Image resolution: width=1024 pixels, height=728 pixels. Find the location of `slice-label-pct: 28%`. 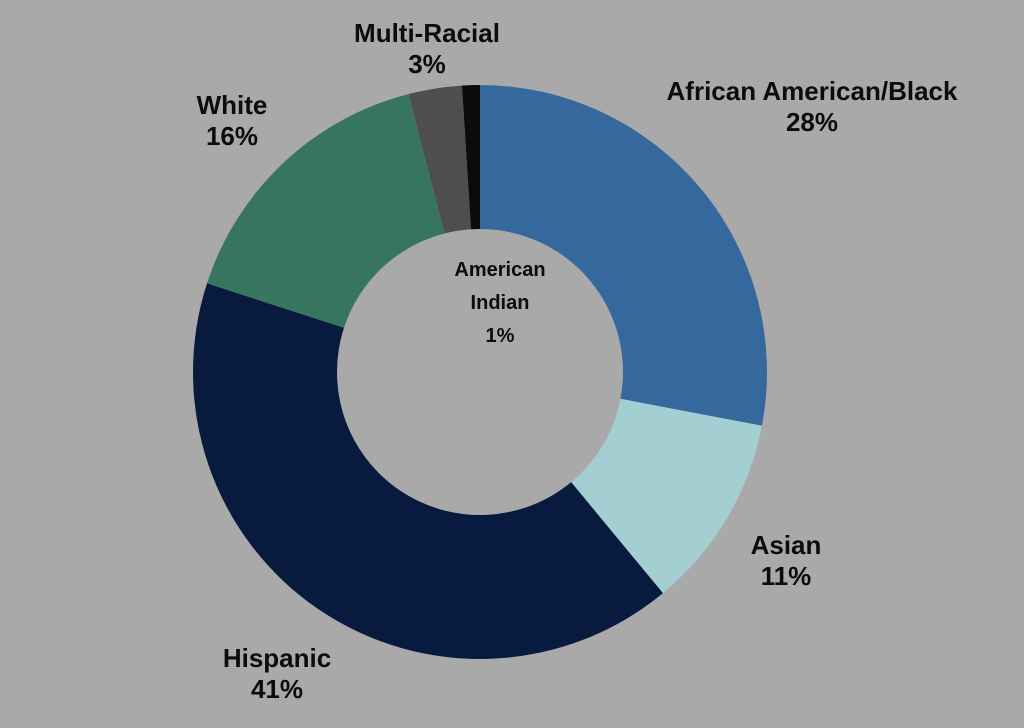

slice-label-pct: 28% is located at coordinates (812, 122).